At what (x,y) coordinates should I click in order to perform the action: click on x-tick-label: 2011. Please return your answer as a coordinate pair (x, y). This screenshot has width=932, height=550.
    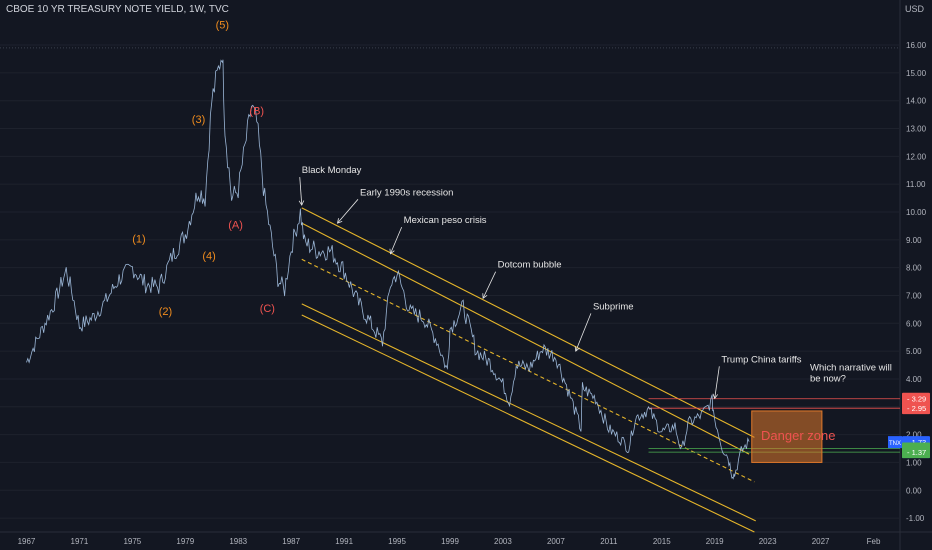
    Looking at the image, I should click on (609, 541).